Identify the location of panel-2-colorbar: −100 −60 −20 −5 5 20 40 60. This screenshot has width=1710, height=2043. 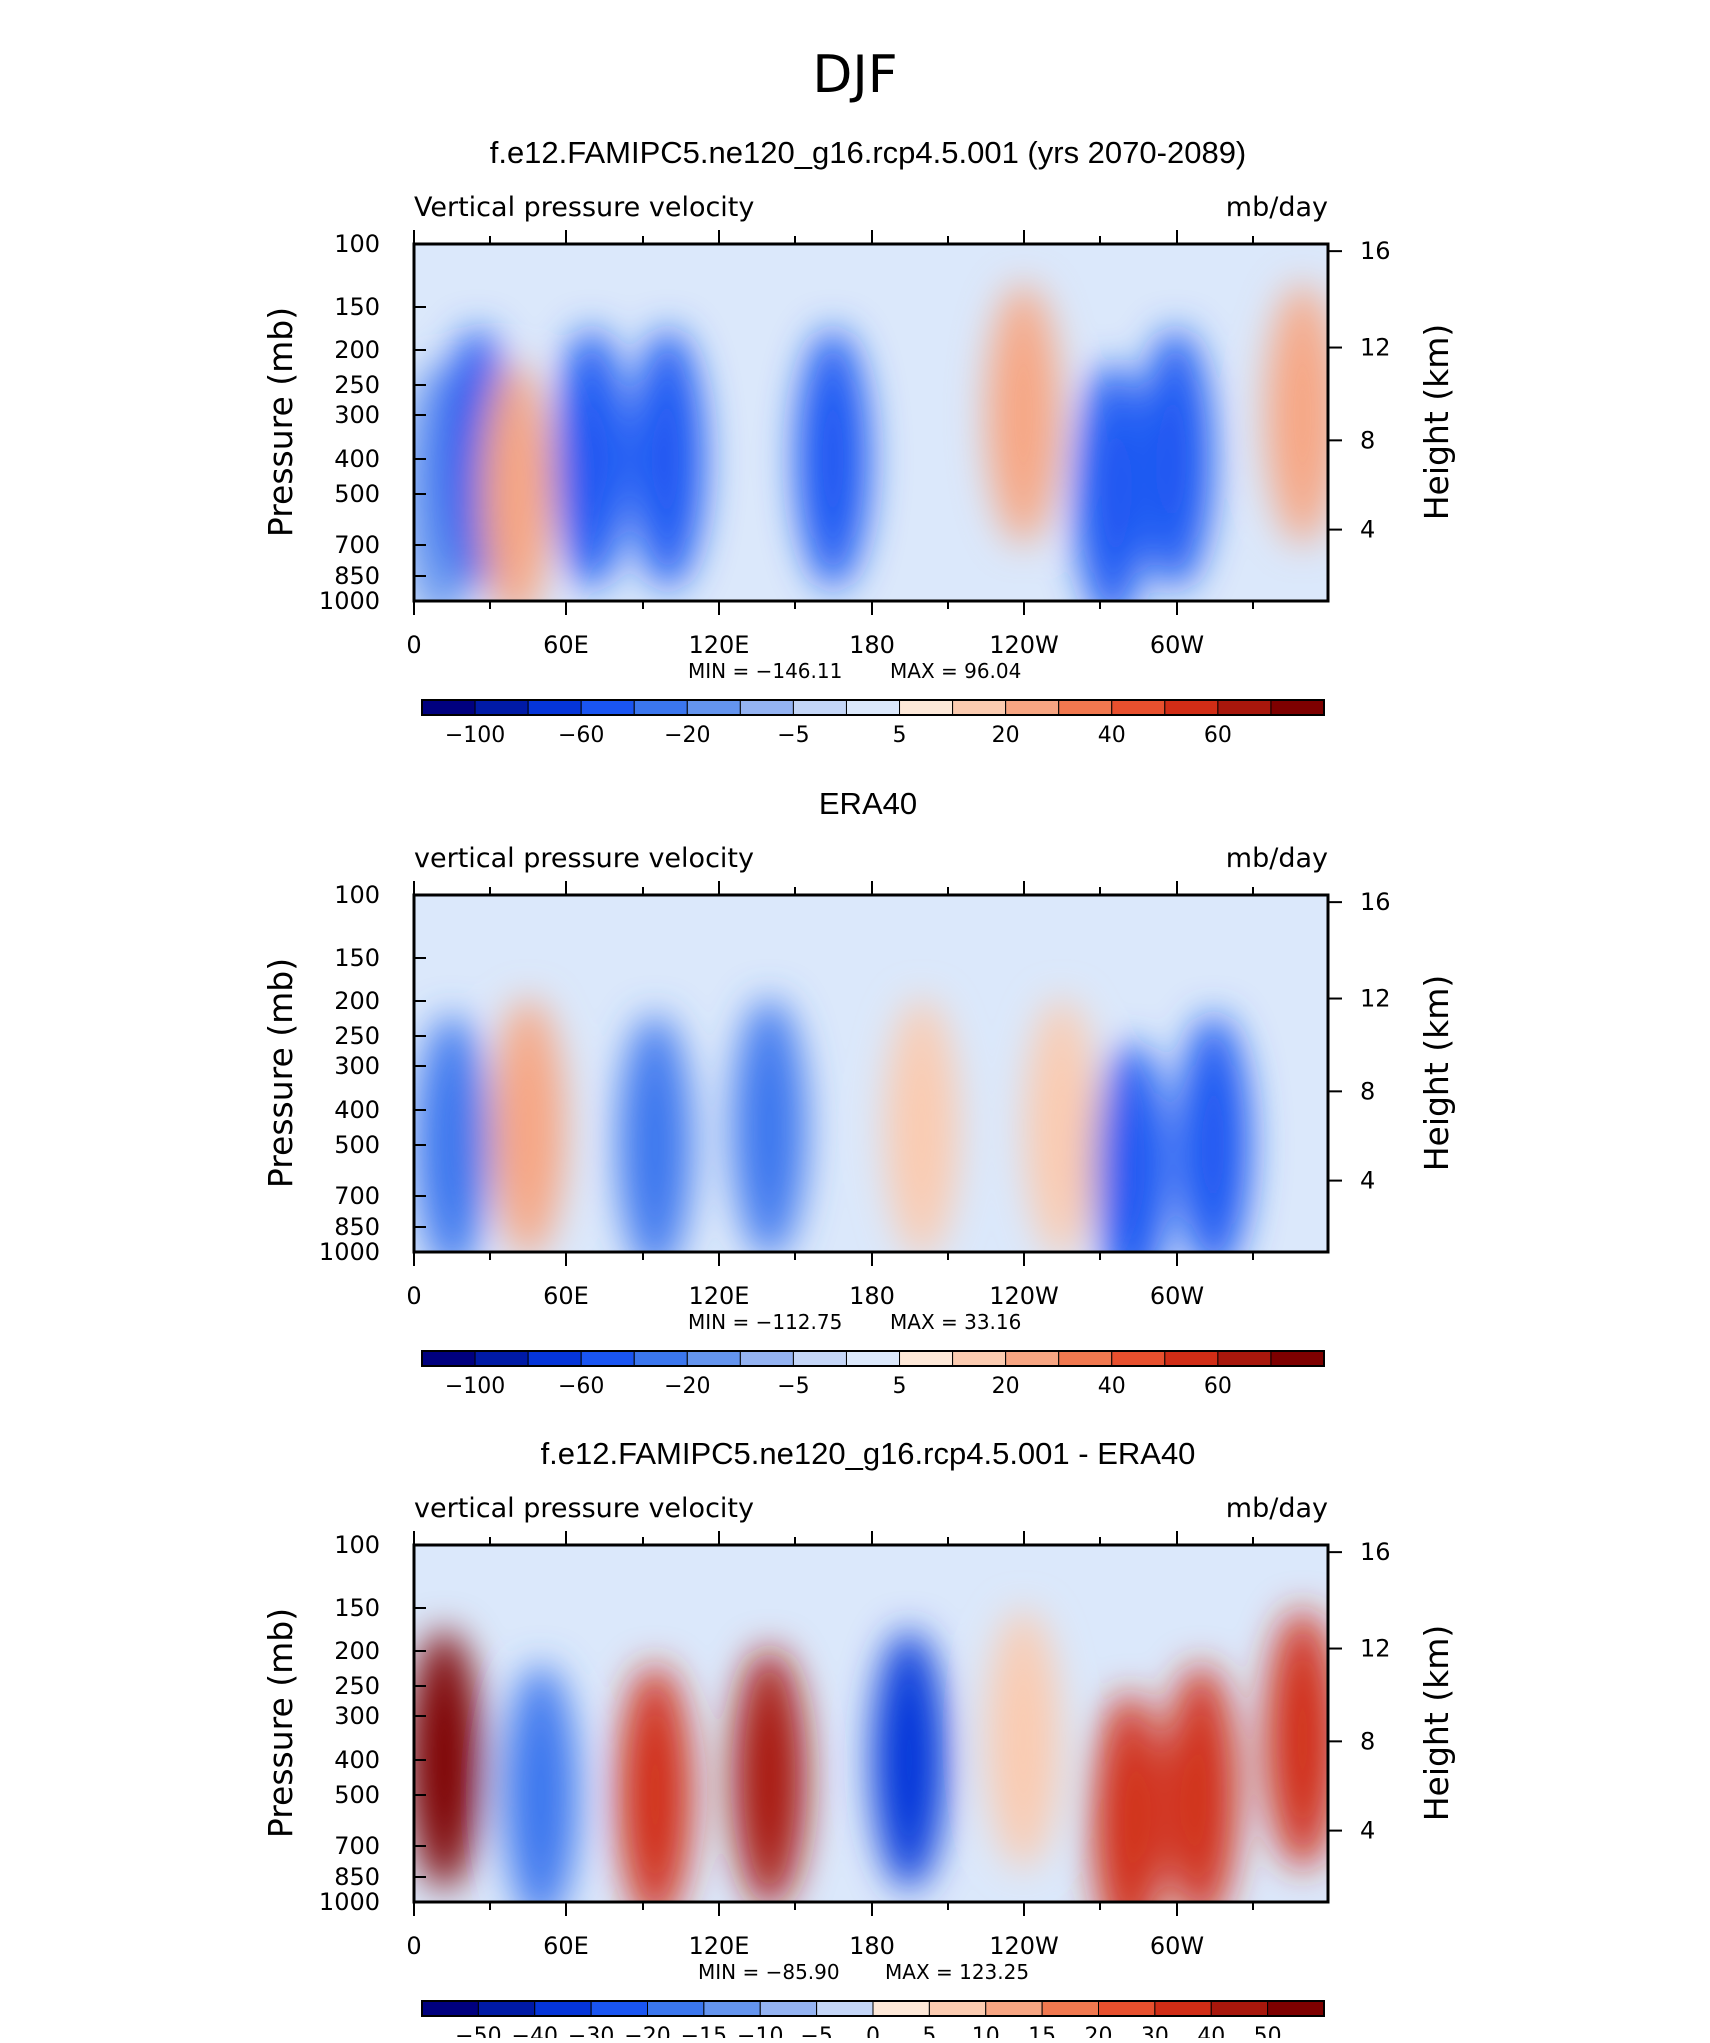
(873, 1374).